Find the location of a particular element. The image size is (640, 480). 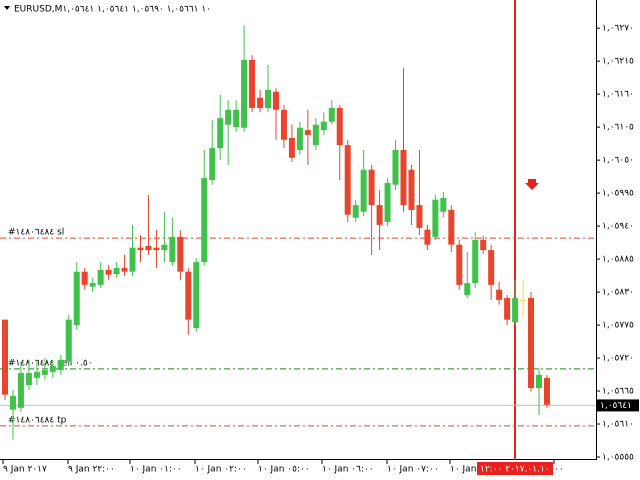

x-tick-label: ١٠ Jan ٠١:٠٠ is located at coordinates (156, 470).